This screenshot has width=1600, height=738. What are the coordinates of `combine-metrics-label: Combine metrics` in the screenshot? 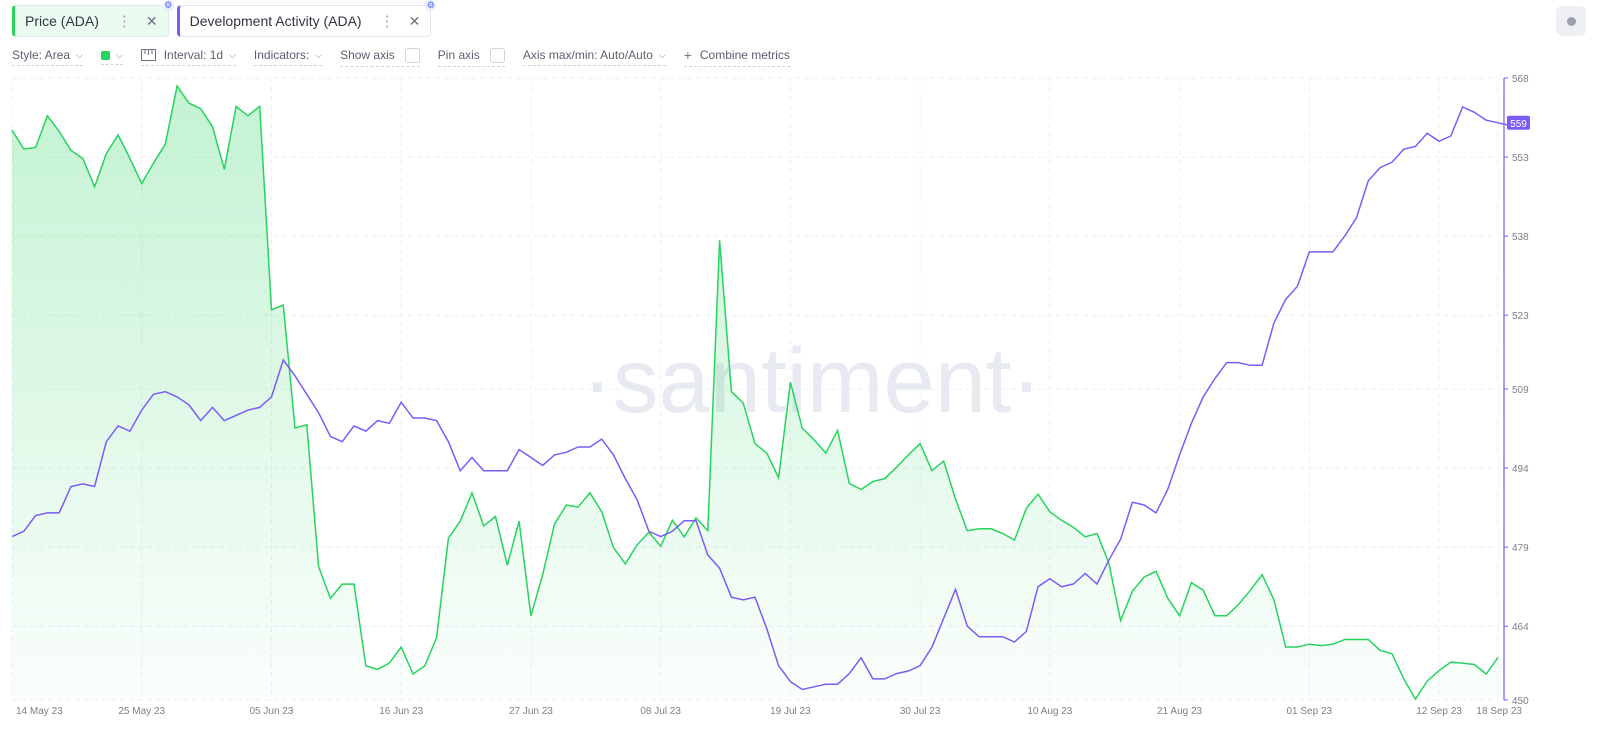 It's located at (744, 55).